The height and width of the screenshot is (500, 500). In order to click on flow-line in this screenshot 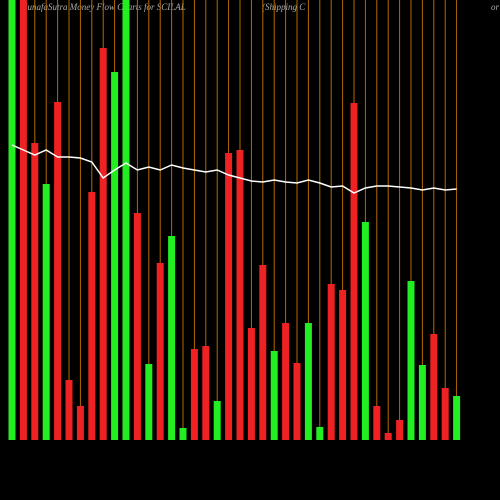, I will do `click(234, 169)`.